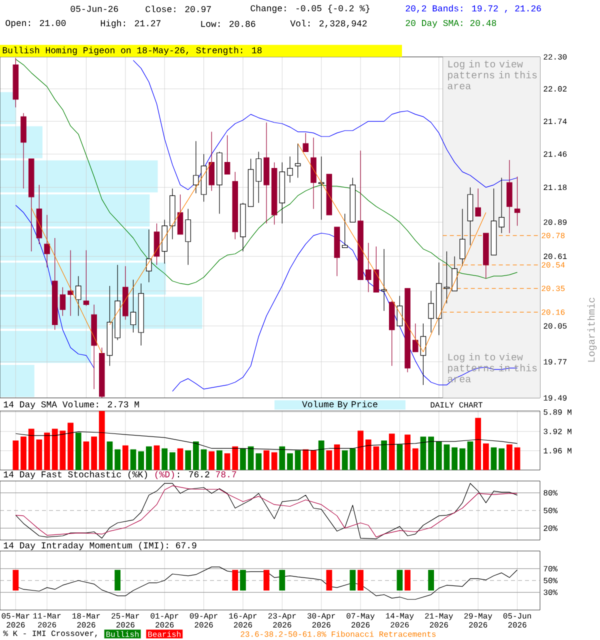 The image size is (600, 640). I want to click on text: 78.7, so click(226, 474).